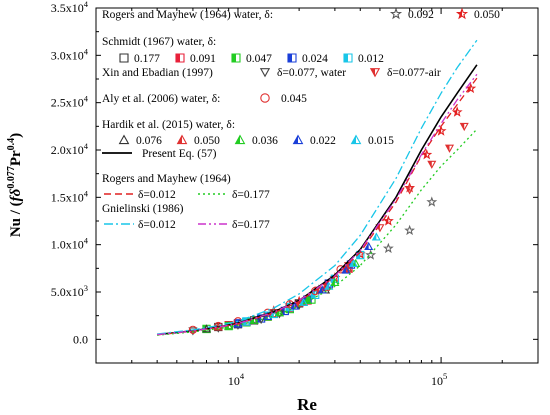 Image resolution: width=550 pixels, height=415 pixels. What do you see at coordinates (414, 73) in the screenshot?
I see `legend-label: δ=0.077-air` at bounding box center [414, 73].